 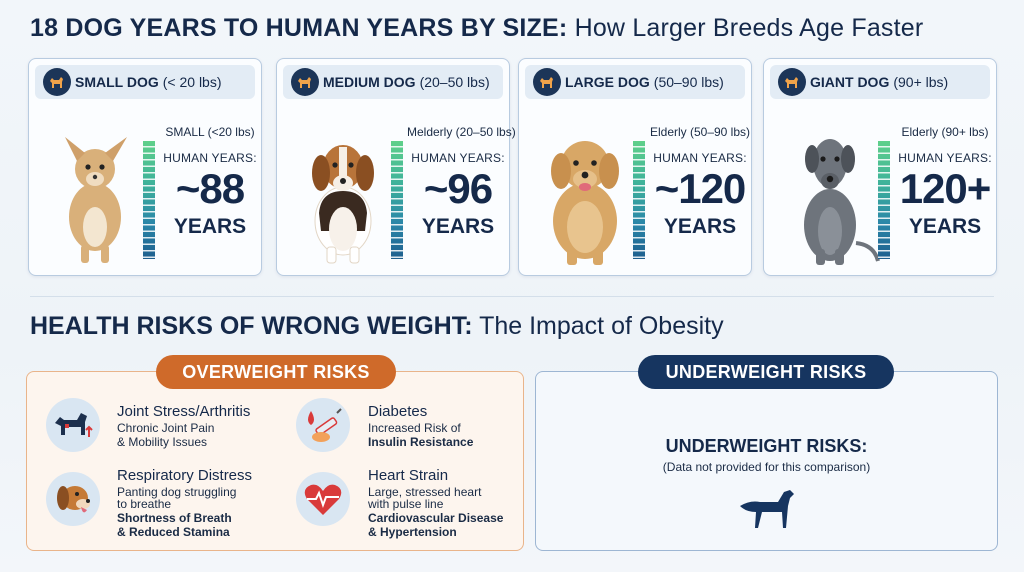 I want to click on risk-detail: Large, stressed heart, so click(x=425, y=492).